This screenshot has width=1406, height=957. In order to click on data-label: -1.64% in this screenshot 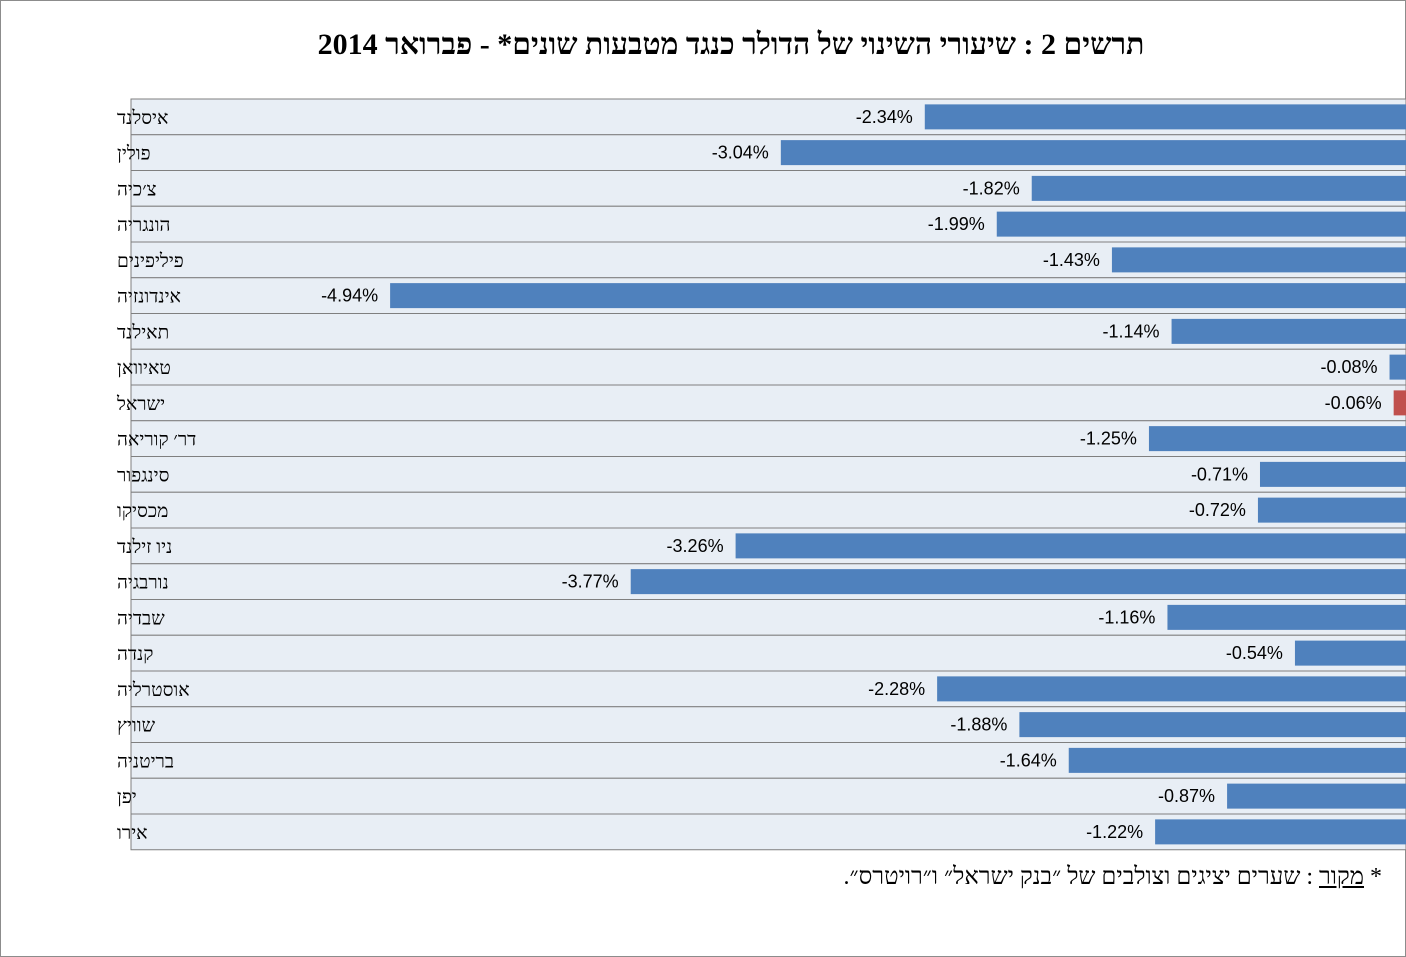, I will do `click(1028, 760)`.